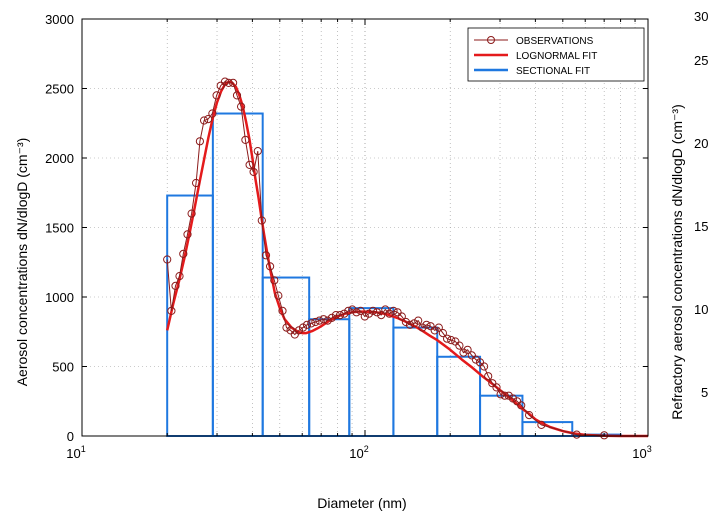 The height and width of the screenshot is (516, 713). Describe the element at coordinates (70, 436) in the screenshot. I see `y-tick-label: 0` at that location.